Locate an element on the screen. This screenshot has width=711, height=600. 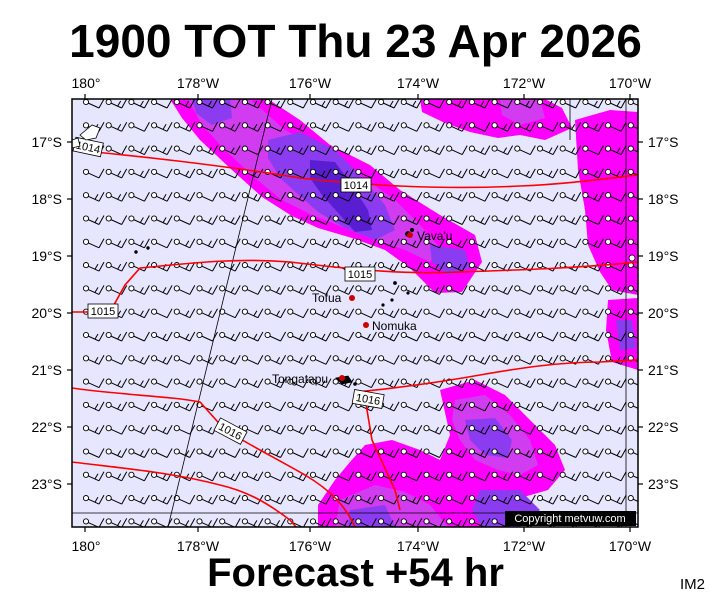
lon-label: 174°W is located at coordinates (418, 83).